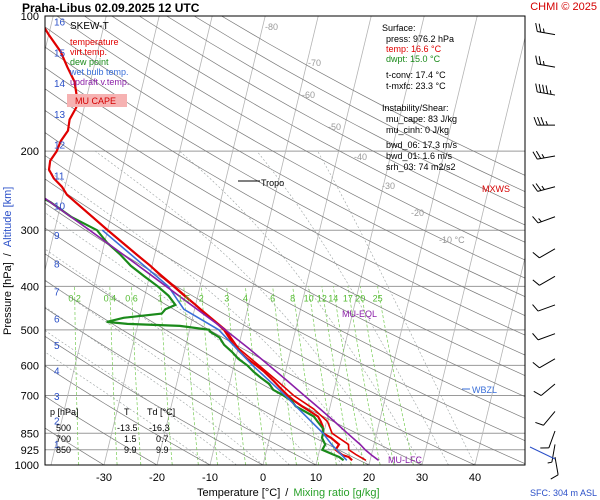  What do you see at coordinates (322, 298) in the screenshot?
I see `mixing-ratio-label: 12` at bounding box center [322, 298].